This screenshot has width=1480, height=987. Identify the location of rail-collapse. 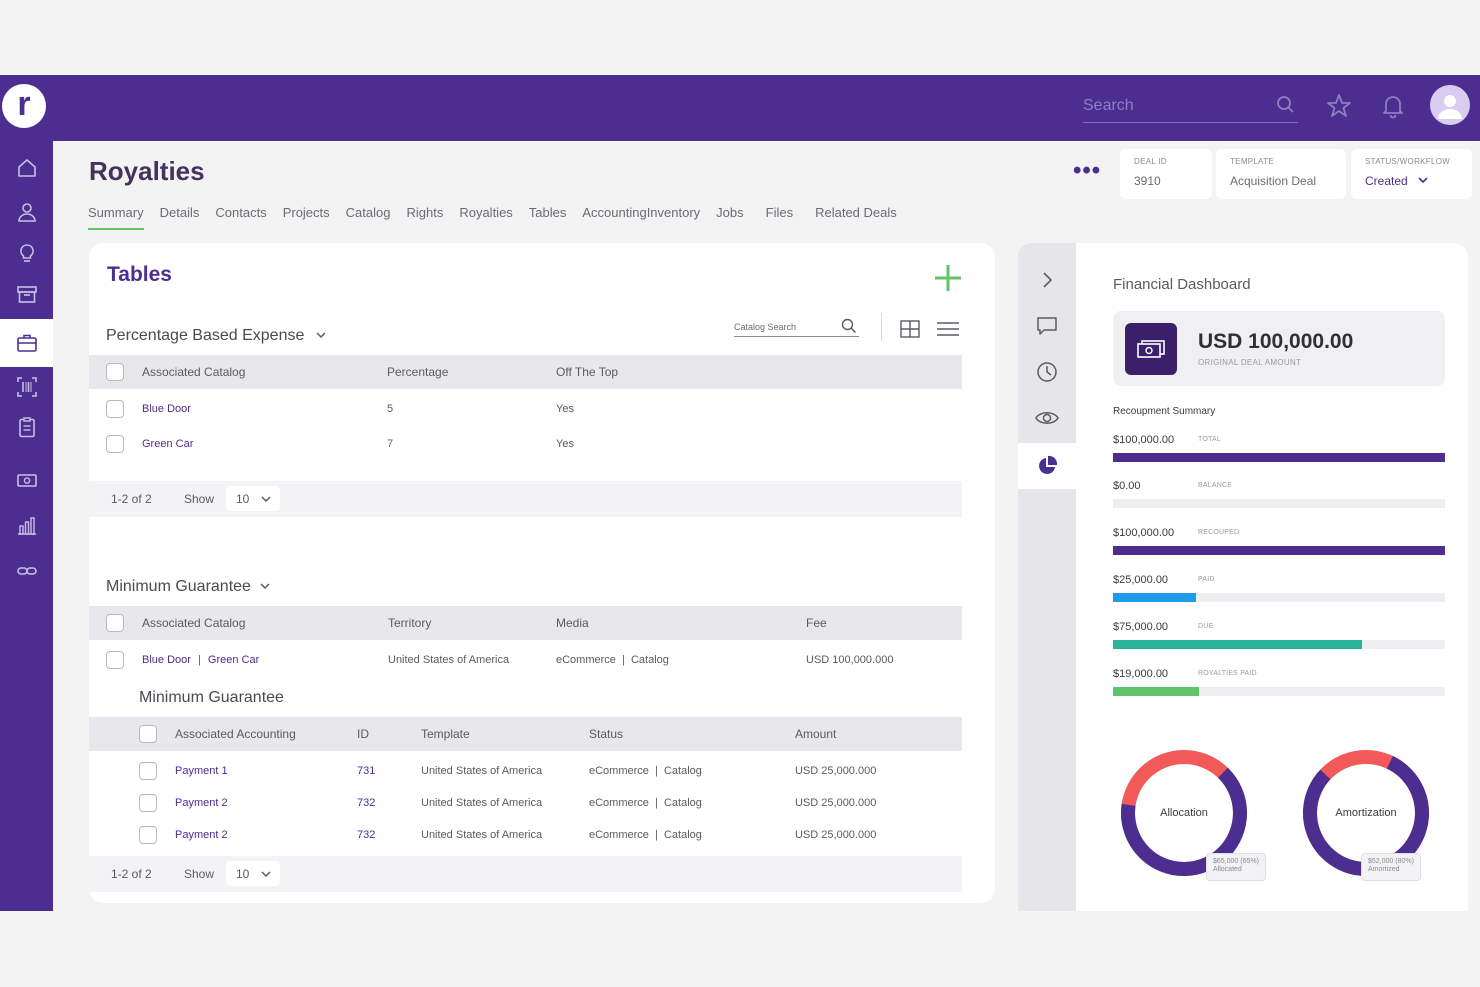
(1047, 280).